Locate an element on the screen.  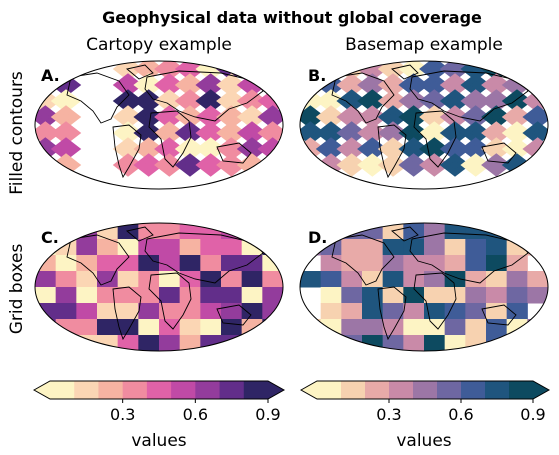
colorbar-tick-label: 0.9 is located at coordinates (532, 414).